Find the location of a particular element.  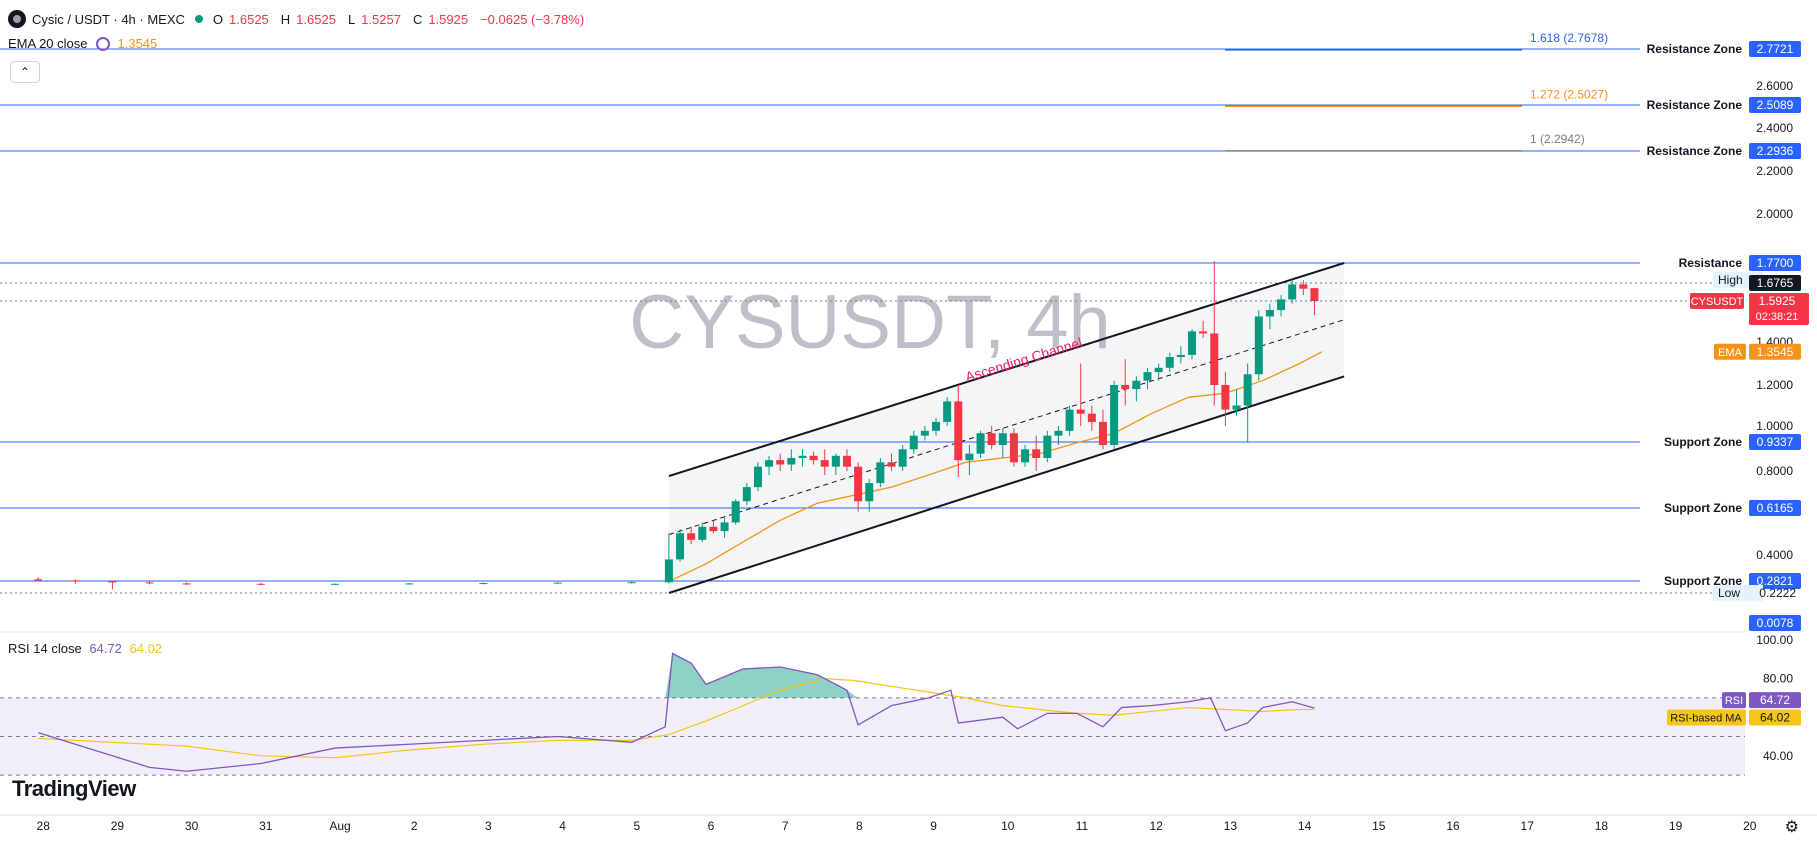

ema-price-tag is located at coordinates (1775, 351).